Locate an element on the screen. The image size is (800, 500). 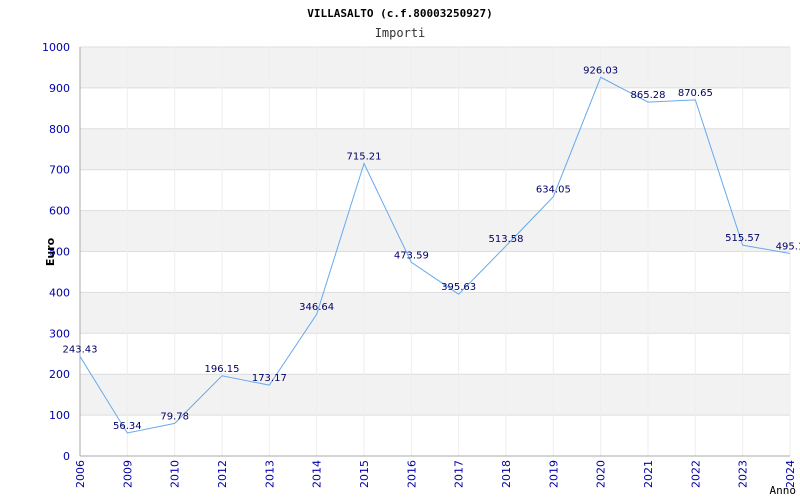
data-label: 243.43 is located at coordinates (80, 349).